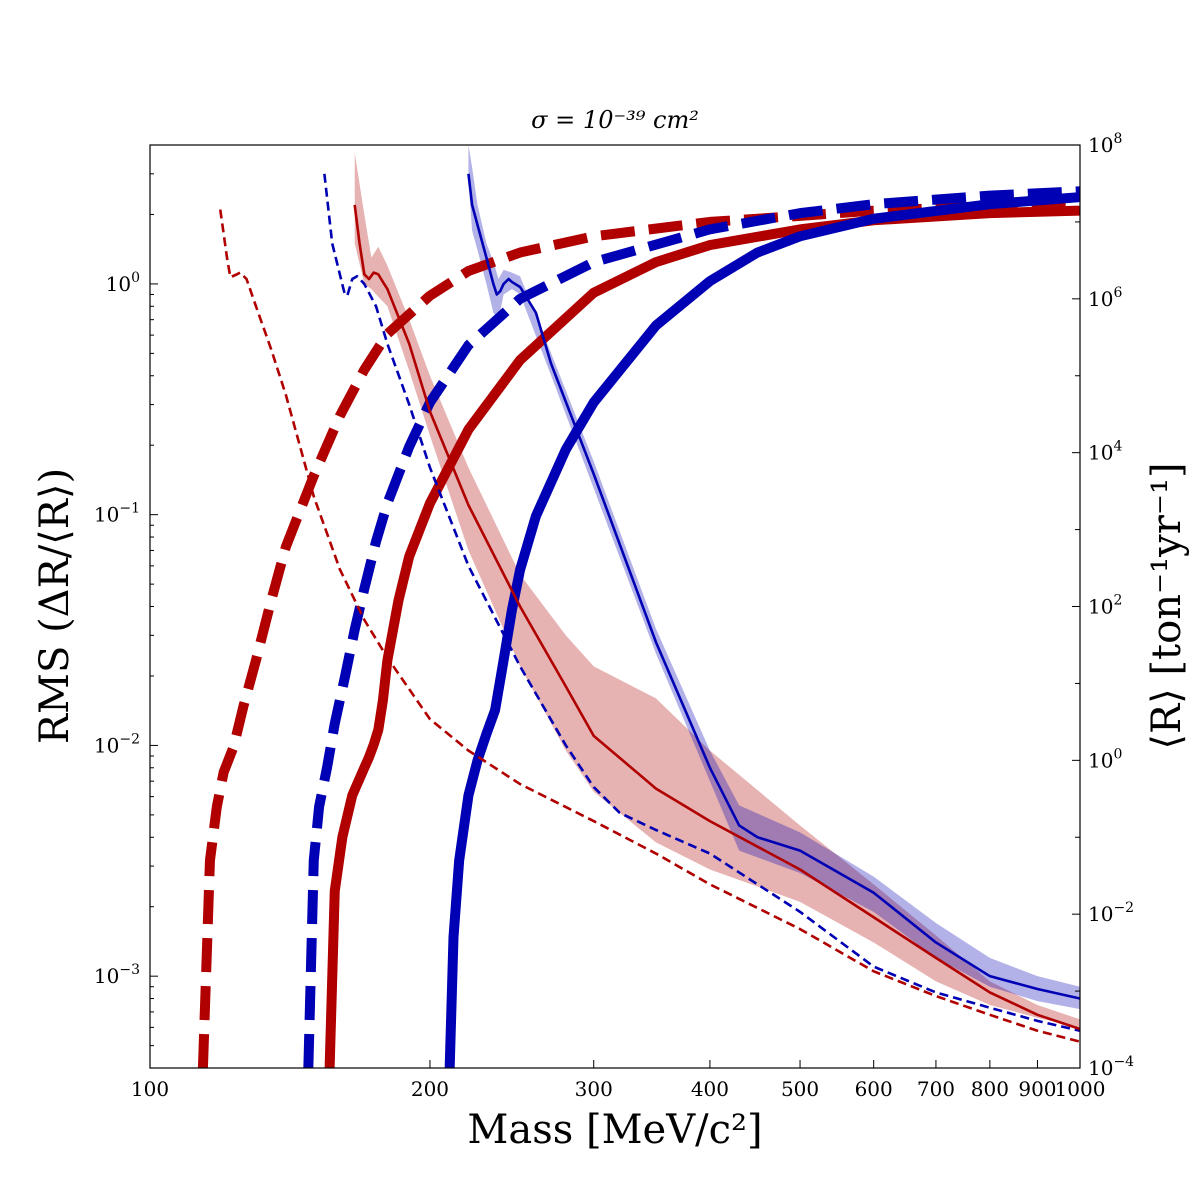 This screenshot has width=1200, height=1200. Describe the element at coordinates (430, 1089) in the screenshot. I see `x-tick-label-200: 200` at that location.